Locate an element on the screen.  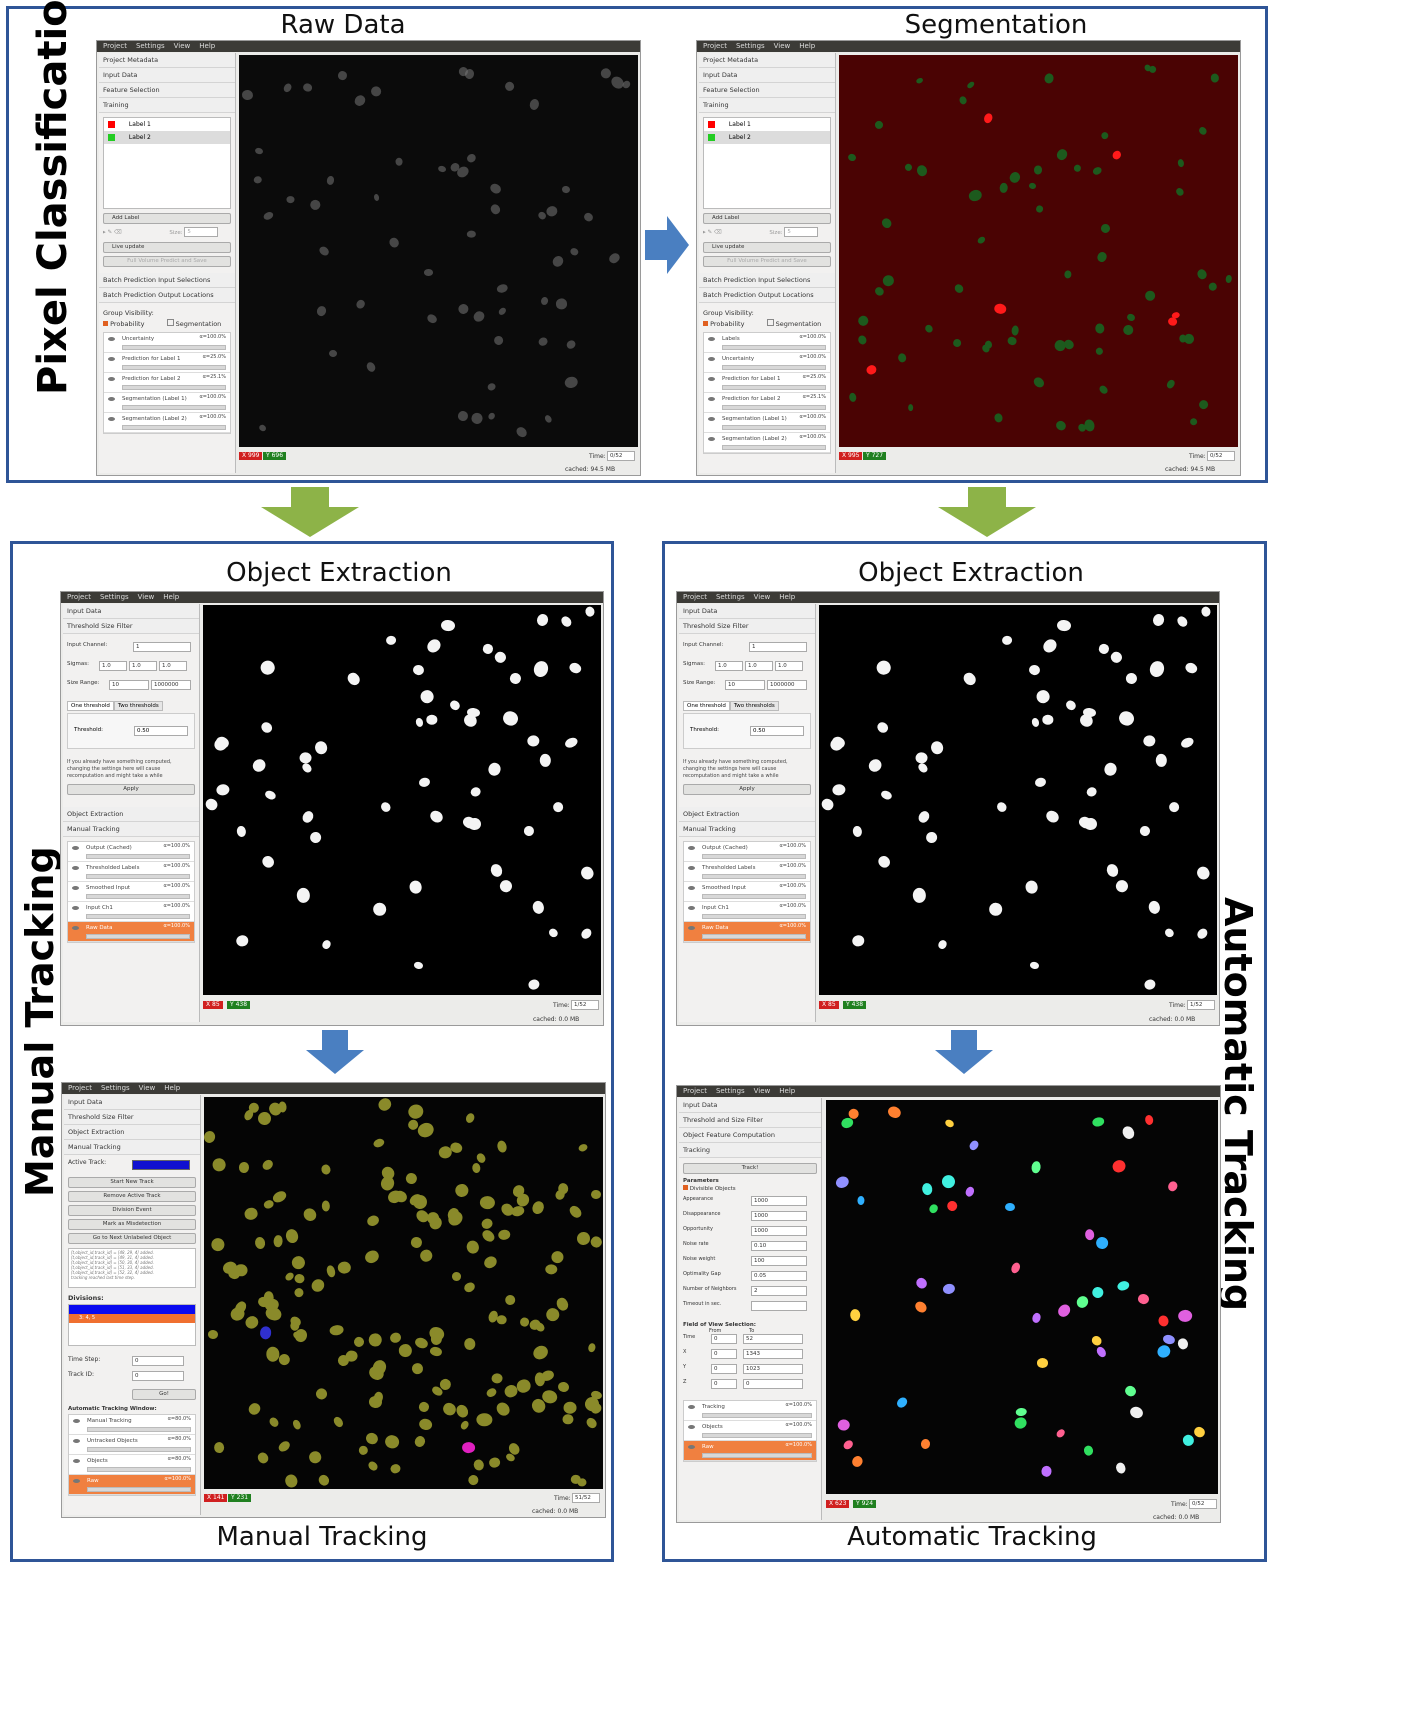
layer-row: Prediction for Label 2 α=25.1% is located at coordinates (167, 383).